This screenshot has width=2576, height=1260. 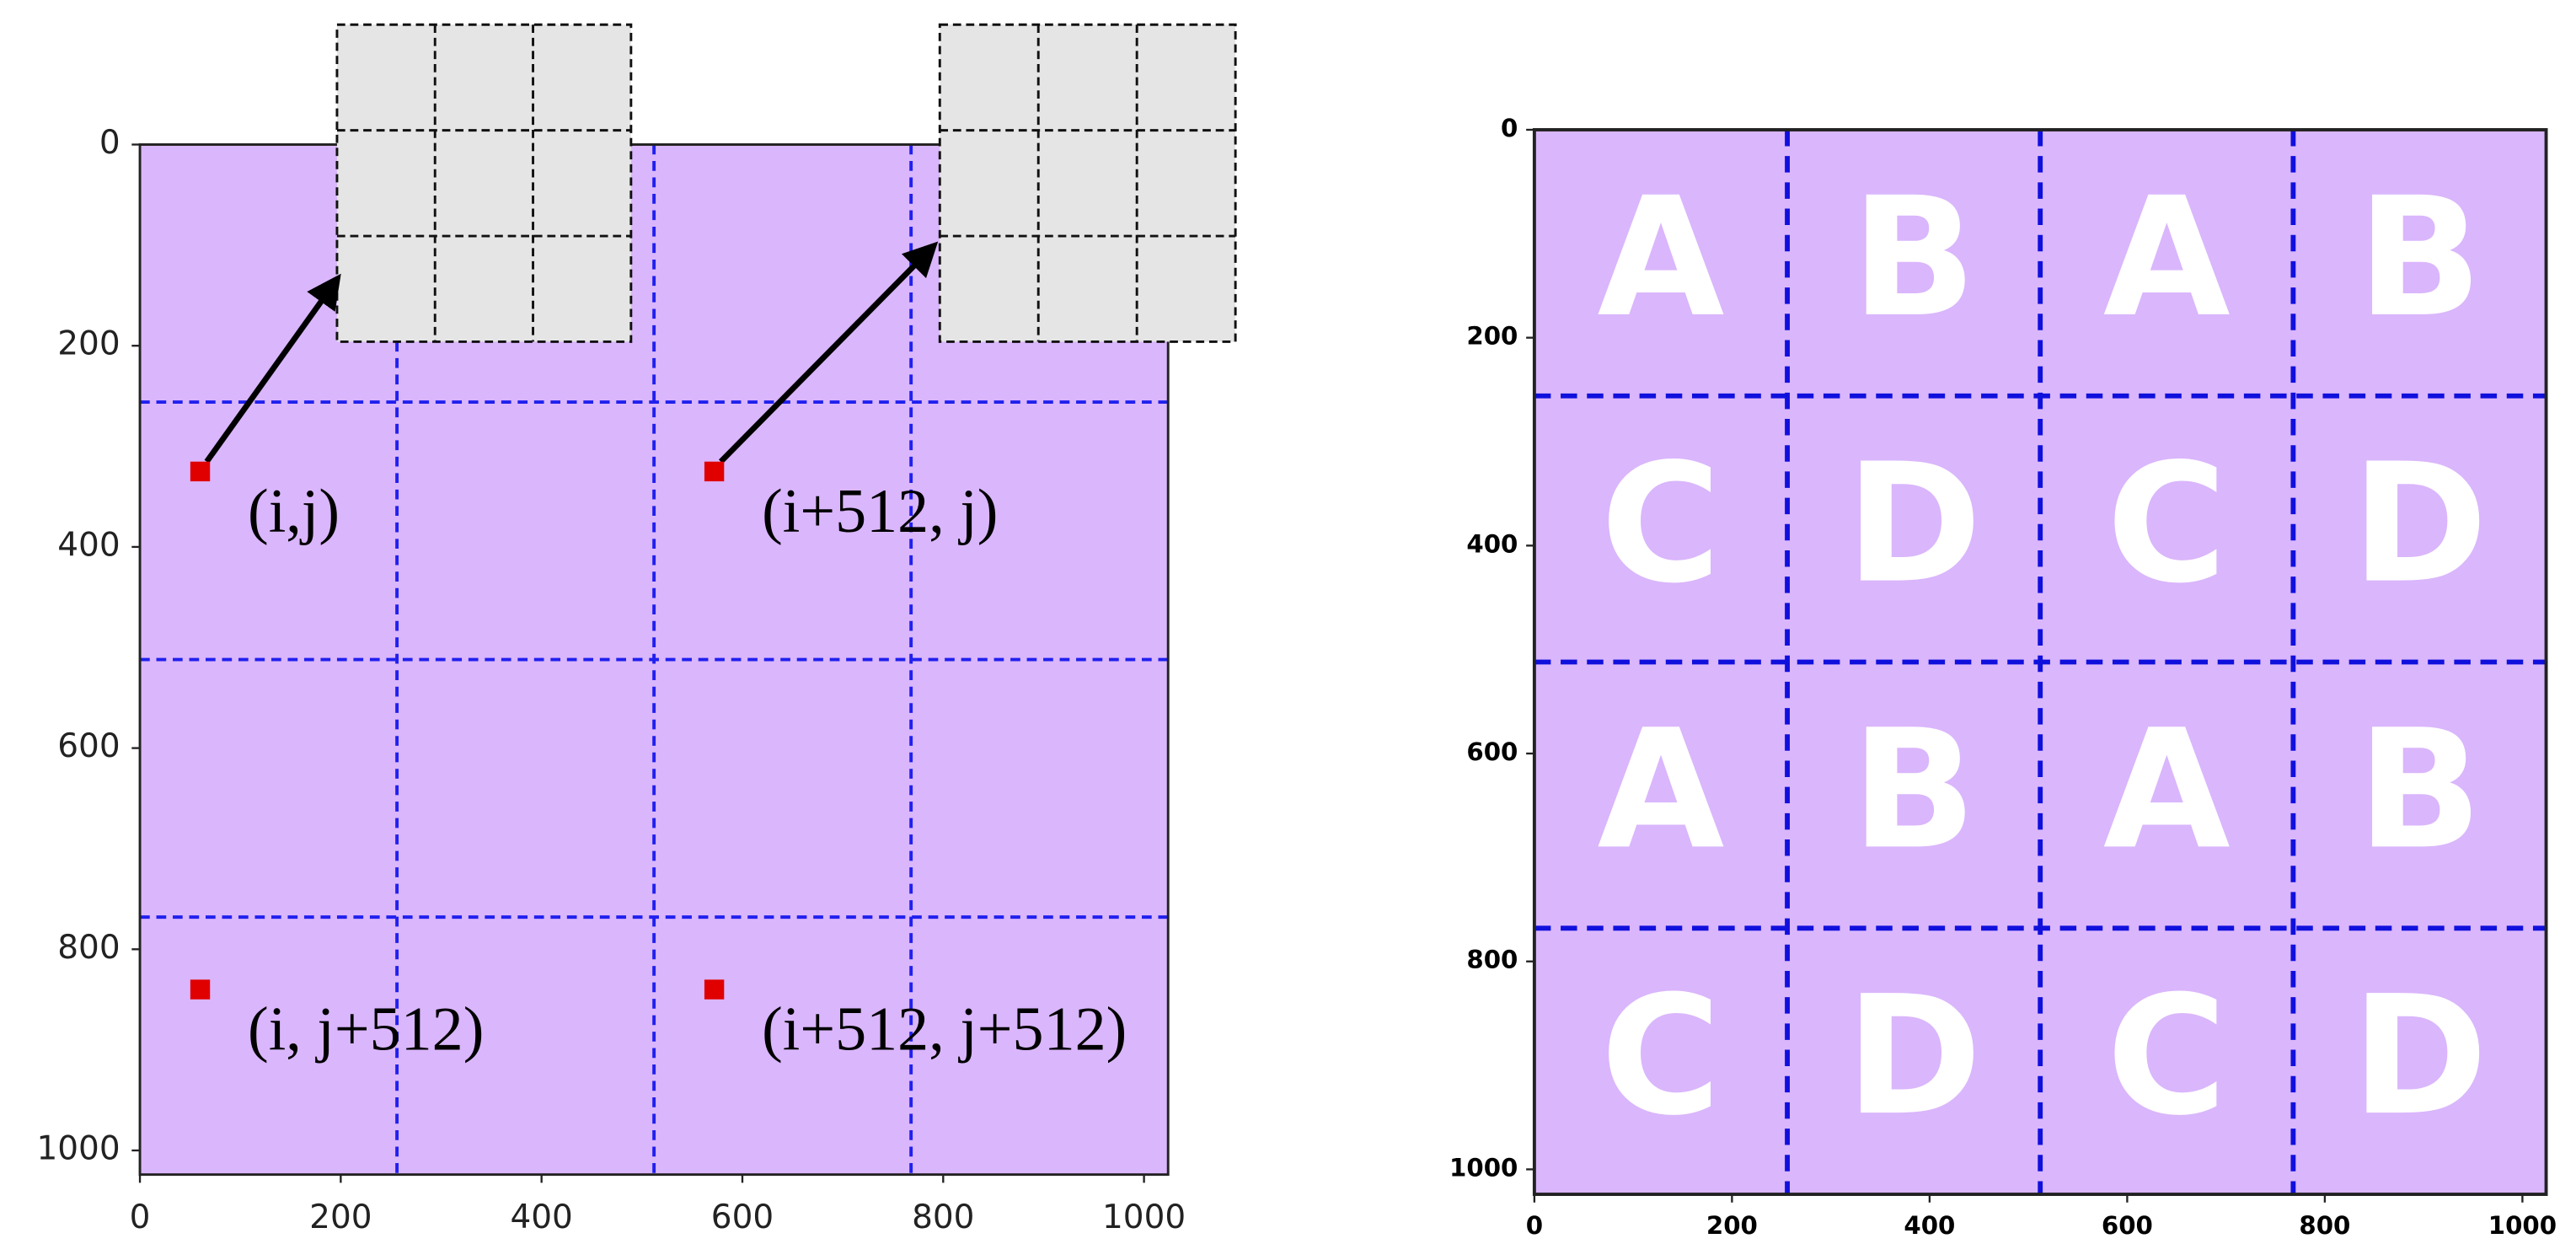 I want to click on point-label: (i, j+512), so click(x=366, y=1029).